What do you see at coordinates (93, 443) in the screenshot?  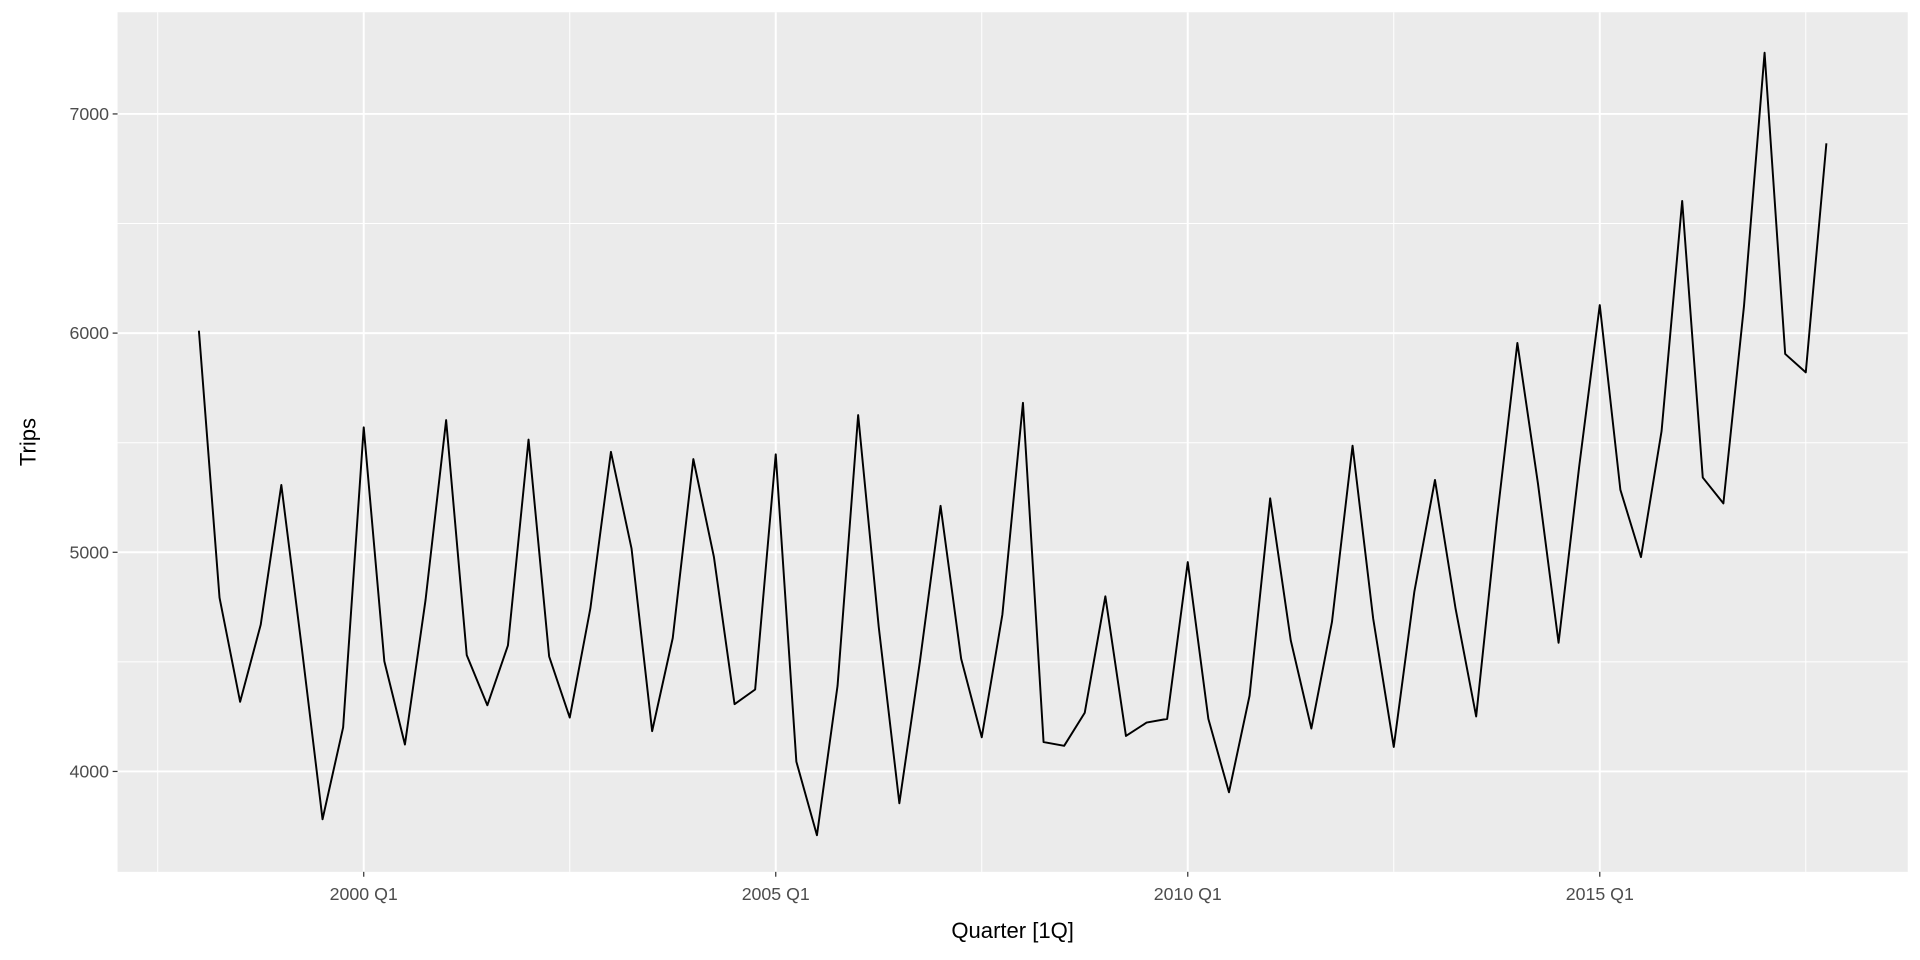 I see `y-axis: 4000 5000 6000 7000` at bounding box center [93, 443].